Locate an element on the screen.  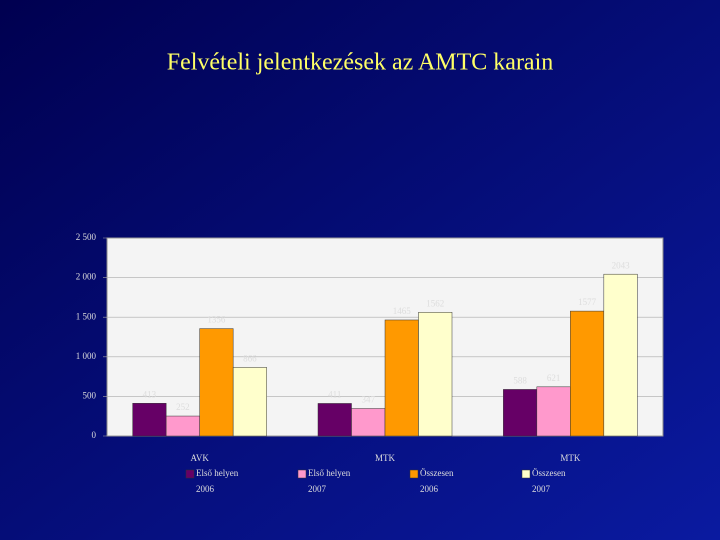
value-label: 588 is located at coordinates (520, 380).